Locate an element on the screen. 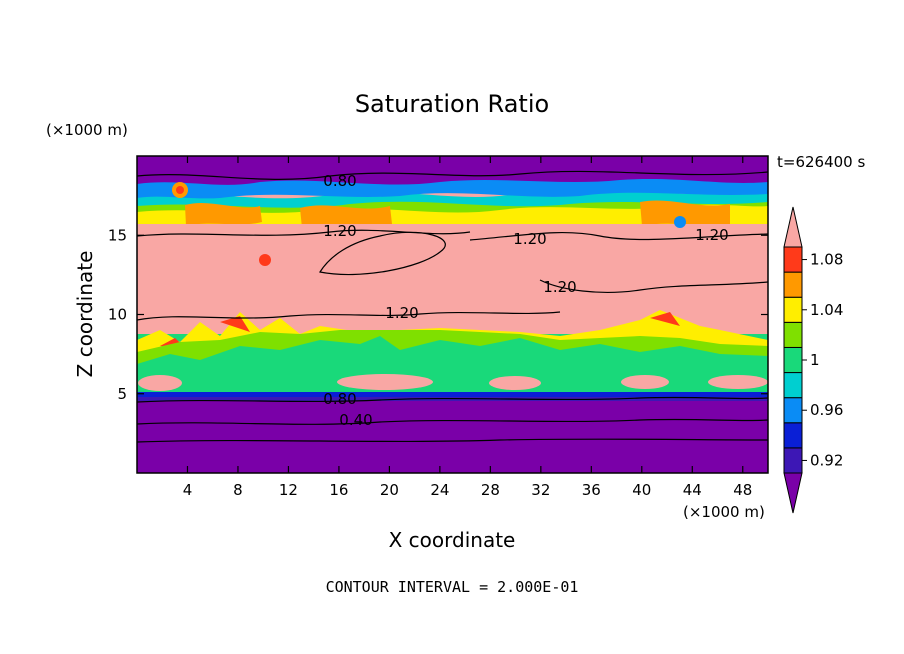 The image size is (904, 654). x-tick-label: 28 is located at coordinates (490, 490).